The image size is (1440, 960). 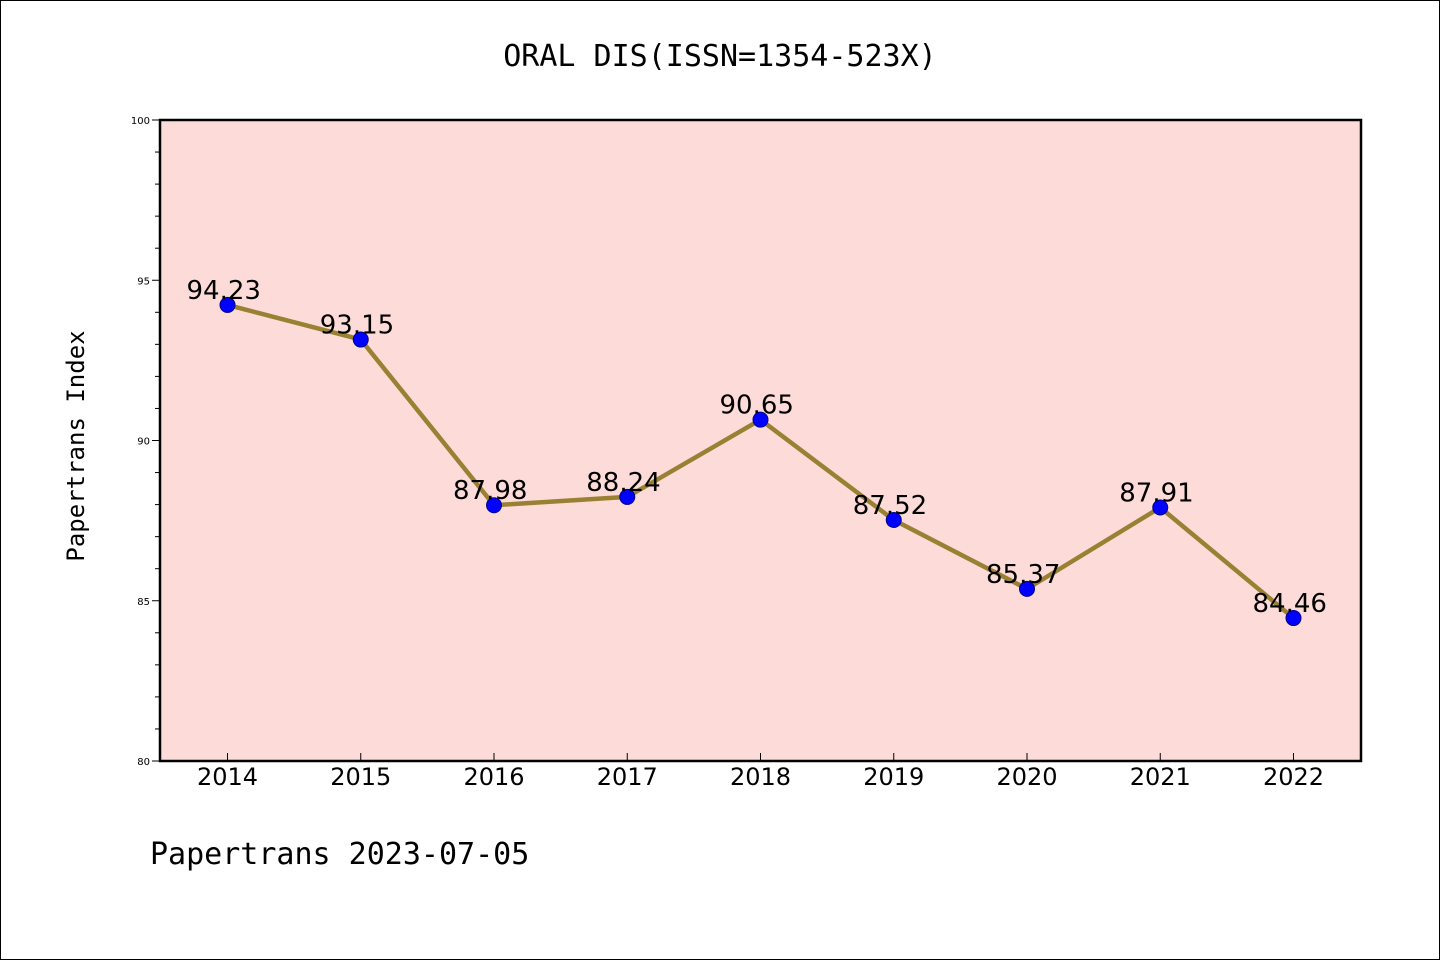 I want to click on y-tick-label: 95, so click(x=143, y=281).